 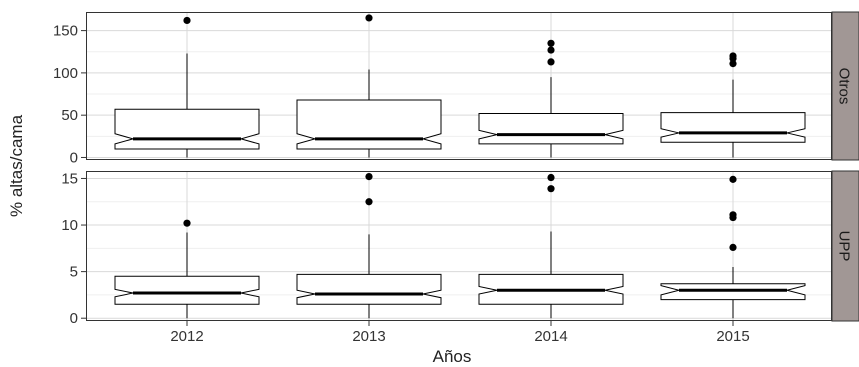 I want to click on x-tick-label: 2015, so click(x=732, y=336).